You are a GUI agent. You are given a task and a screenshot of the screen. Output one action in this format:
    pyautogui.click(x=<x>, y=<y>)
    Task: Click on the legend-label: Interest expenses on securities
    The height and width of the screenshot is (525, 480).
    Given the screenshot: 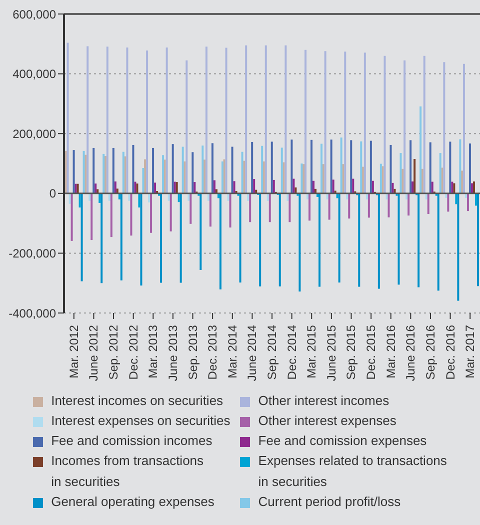 What is the action you would take?
    pyautogui.click(x=140, y=421)
    